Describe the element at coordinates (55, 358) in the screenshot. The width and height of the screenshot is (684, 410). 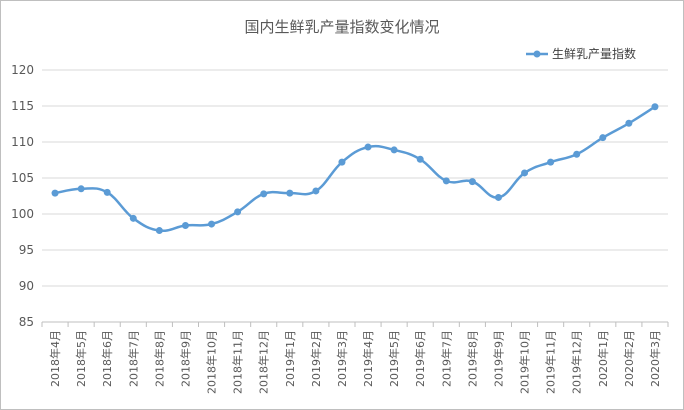
I see `x-tick-label: 2018年4月` at that location.